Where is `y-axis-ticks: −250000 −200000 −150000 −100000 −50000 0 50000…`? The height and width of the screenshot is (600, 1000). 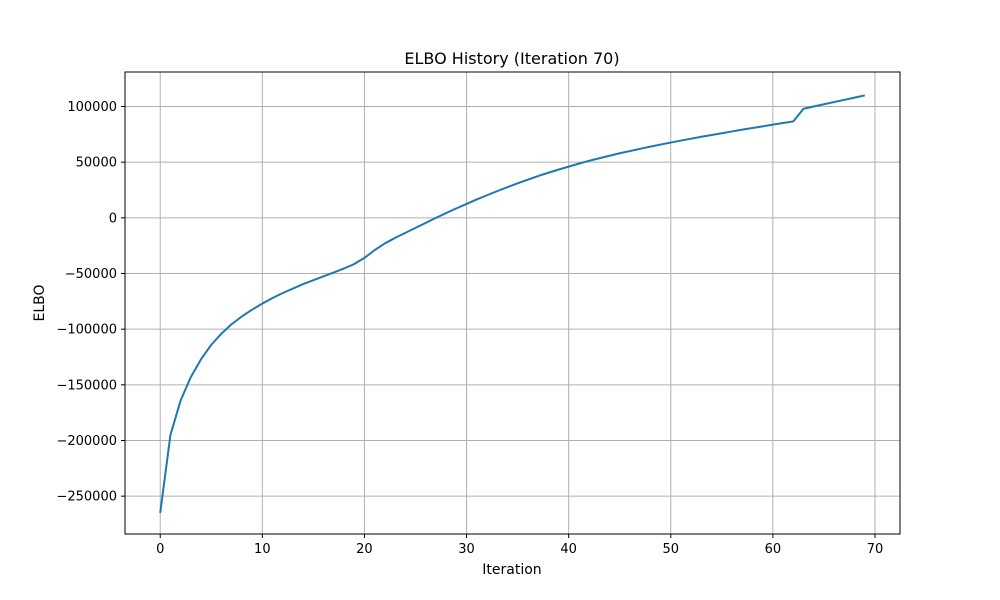
y-axis-ticks: −250000 −200000 −150000 −100000 −50000 0 50000… is located at coordinates (90, 302).